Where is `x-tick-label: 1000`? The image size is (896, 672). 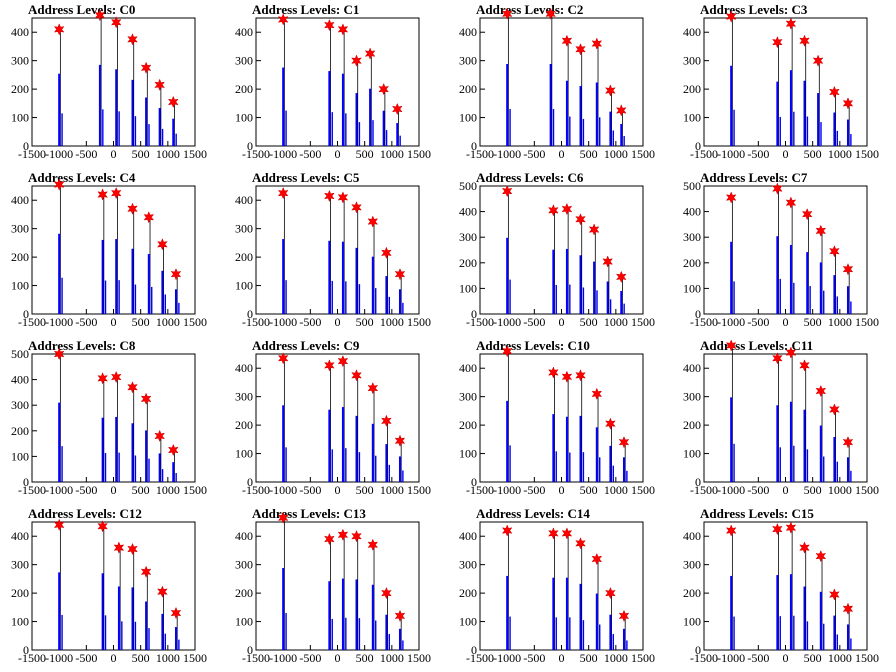
x-tick-label: 1000 is located at coordinates (168, 322).